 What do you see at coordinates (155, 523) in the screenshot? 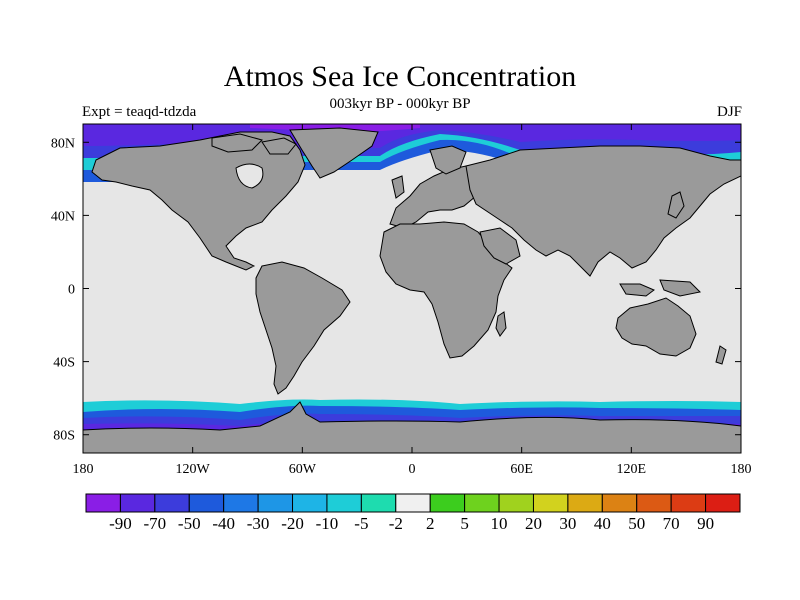
I see `colorbar-label: -70` at bounding box center [155, 523].